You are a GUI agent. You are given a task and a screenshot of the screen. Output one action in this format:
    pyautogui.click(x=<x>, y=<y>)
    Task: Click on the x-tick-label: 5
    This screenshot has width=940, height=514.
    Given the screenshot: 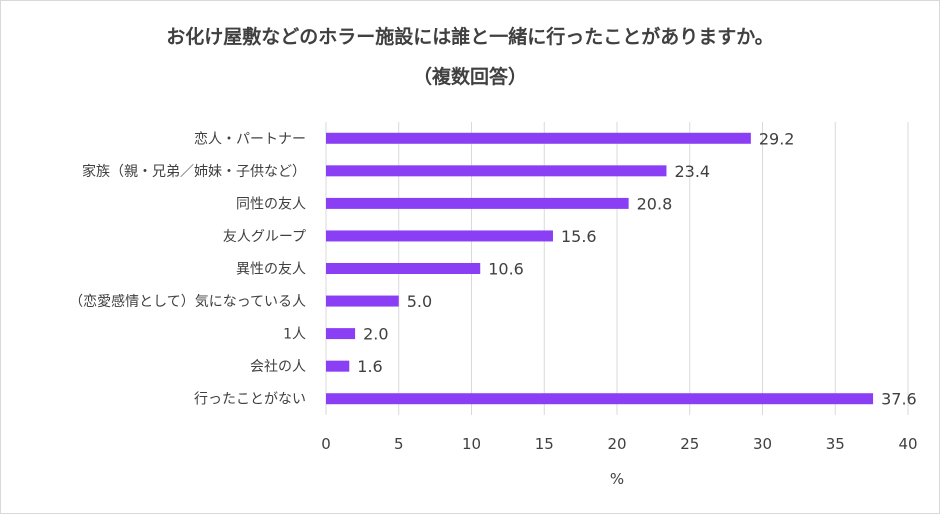 What is the action you would take?
    pyautogui.click(x=399, y=444)
    